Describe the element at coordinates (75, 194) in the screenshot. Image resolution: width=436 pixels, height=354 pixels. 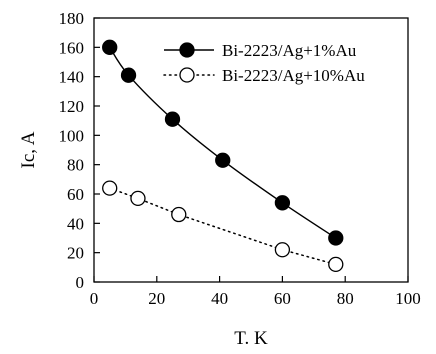
I see `y-tick-label: 60` at that location.